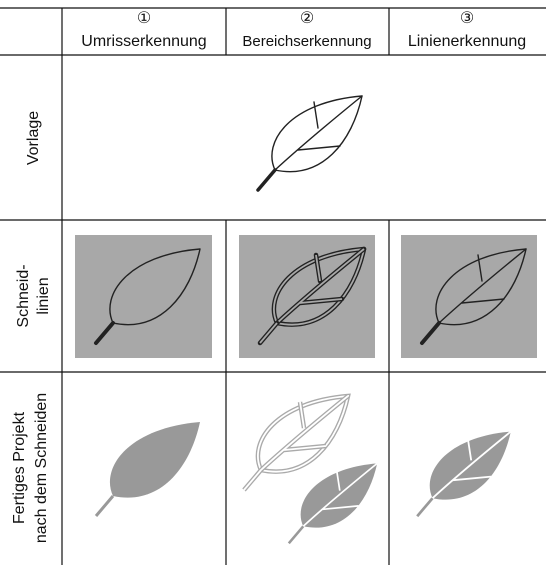  What do you see at coordinates (467, 18) in the screenshot?
I see `column-number: ③` at bounding box center [467, 18].